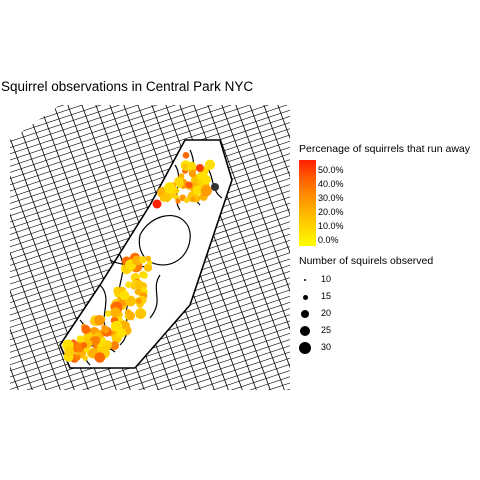 Image resolution: width=480 pixels, height=480 pixels. I want to click on size-legend-item: 10, so click(369, 280).